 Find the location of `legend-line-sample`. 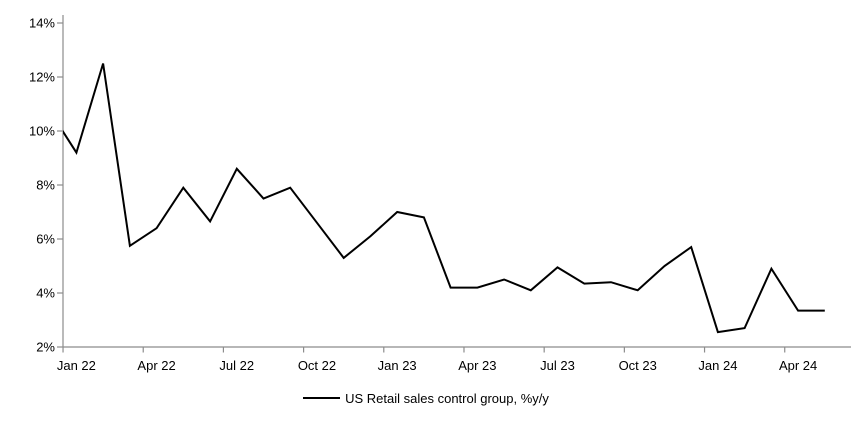

legend-line-sample is located at coordinates (322, 398).